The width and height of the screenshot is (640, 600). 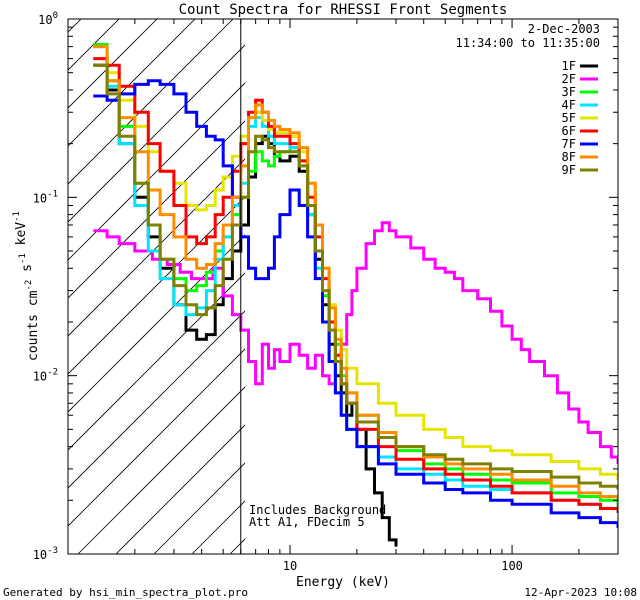 What do you see at coordinates (45, 197) in the screenshot?
I see `y-tick-label: 10⁻¹` at bounding box center [45, 197].